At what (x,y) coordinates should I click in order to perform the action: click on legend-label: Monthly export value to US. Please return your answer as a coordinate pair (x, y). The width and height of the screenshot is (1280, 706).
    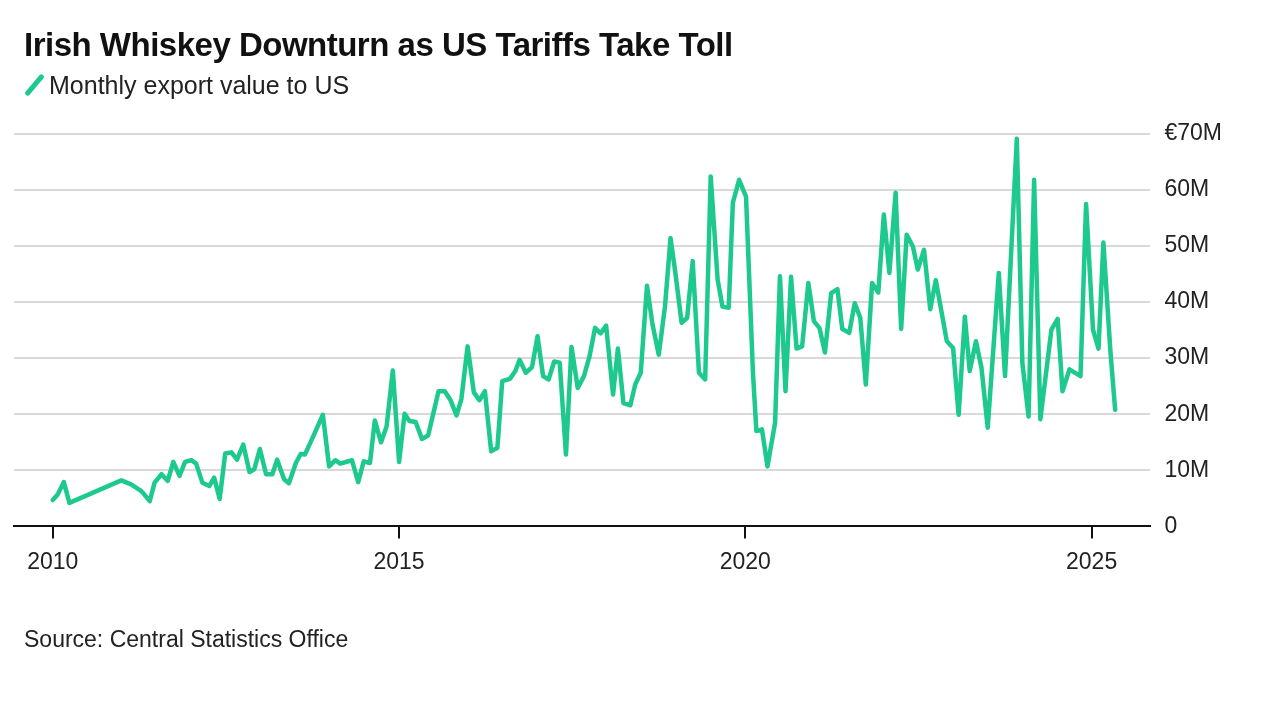
    Looking at the image, I should click on (199, 85).